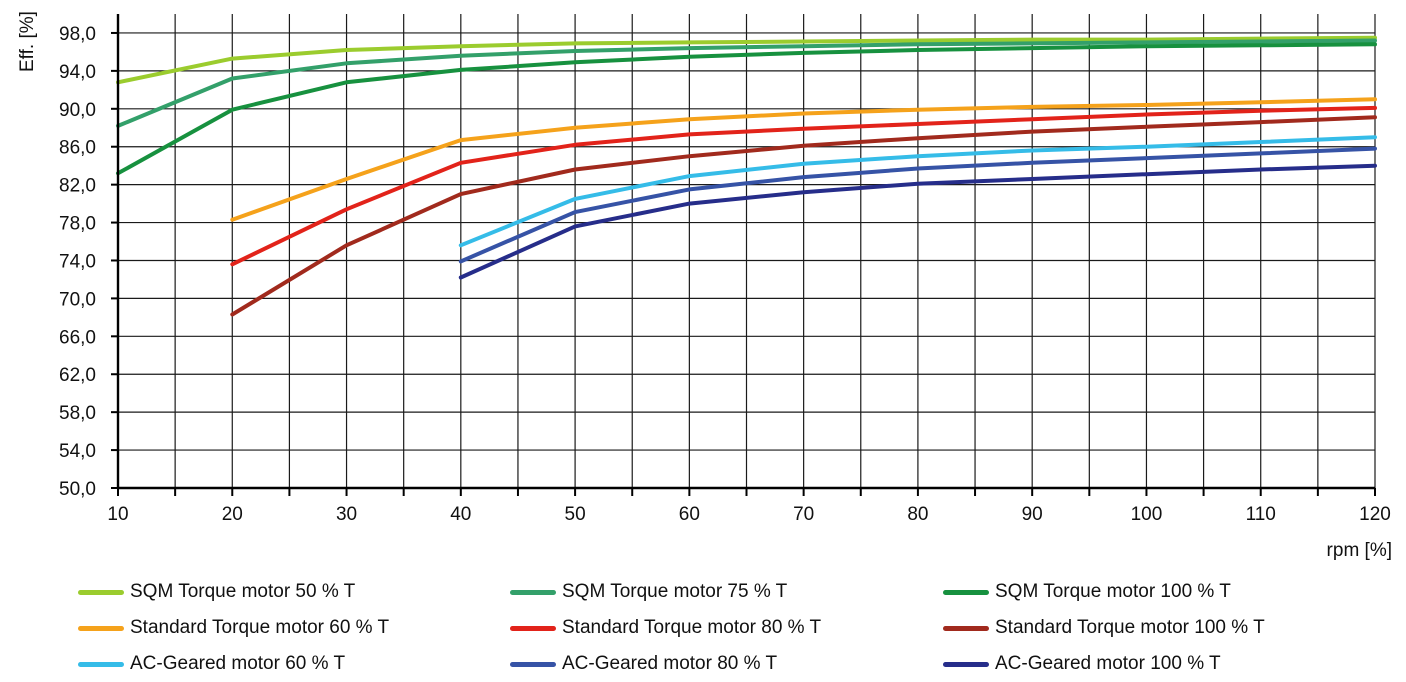  I want to click on x-tick-label: 60, so click(689, 514).